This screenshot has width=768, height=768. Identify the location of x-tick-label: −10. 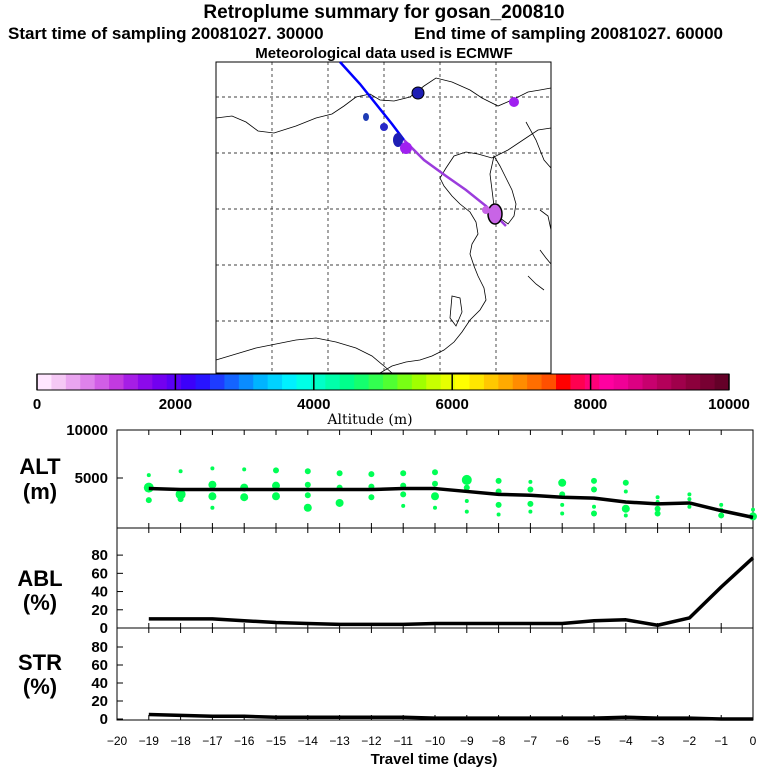
(435, 741).